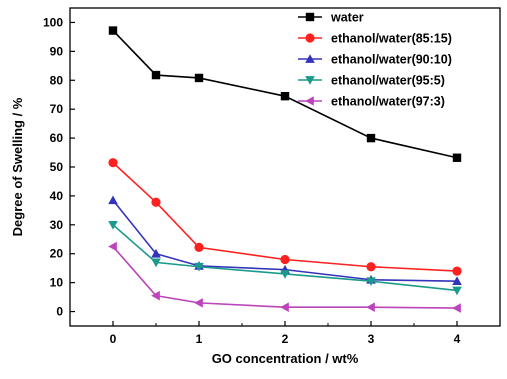  I want to click on legend-item: water, so click(331, 18).